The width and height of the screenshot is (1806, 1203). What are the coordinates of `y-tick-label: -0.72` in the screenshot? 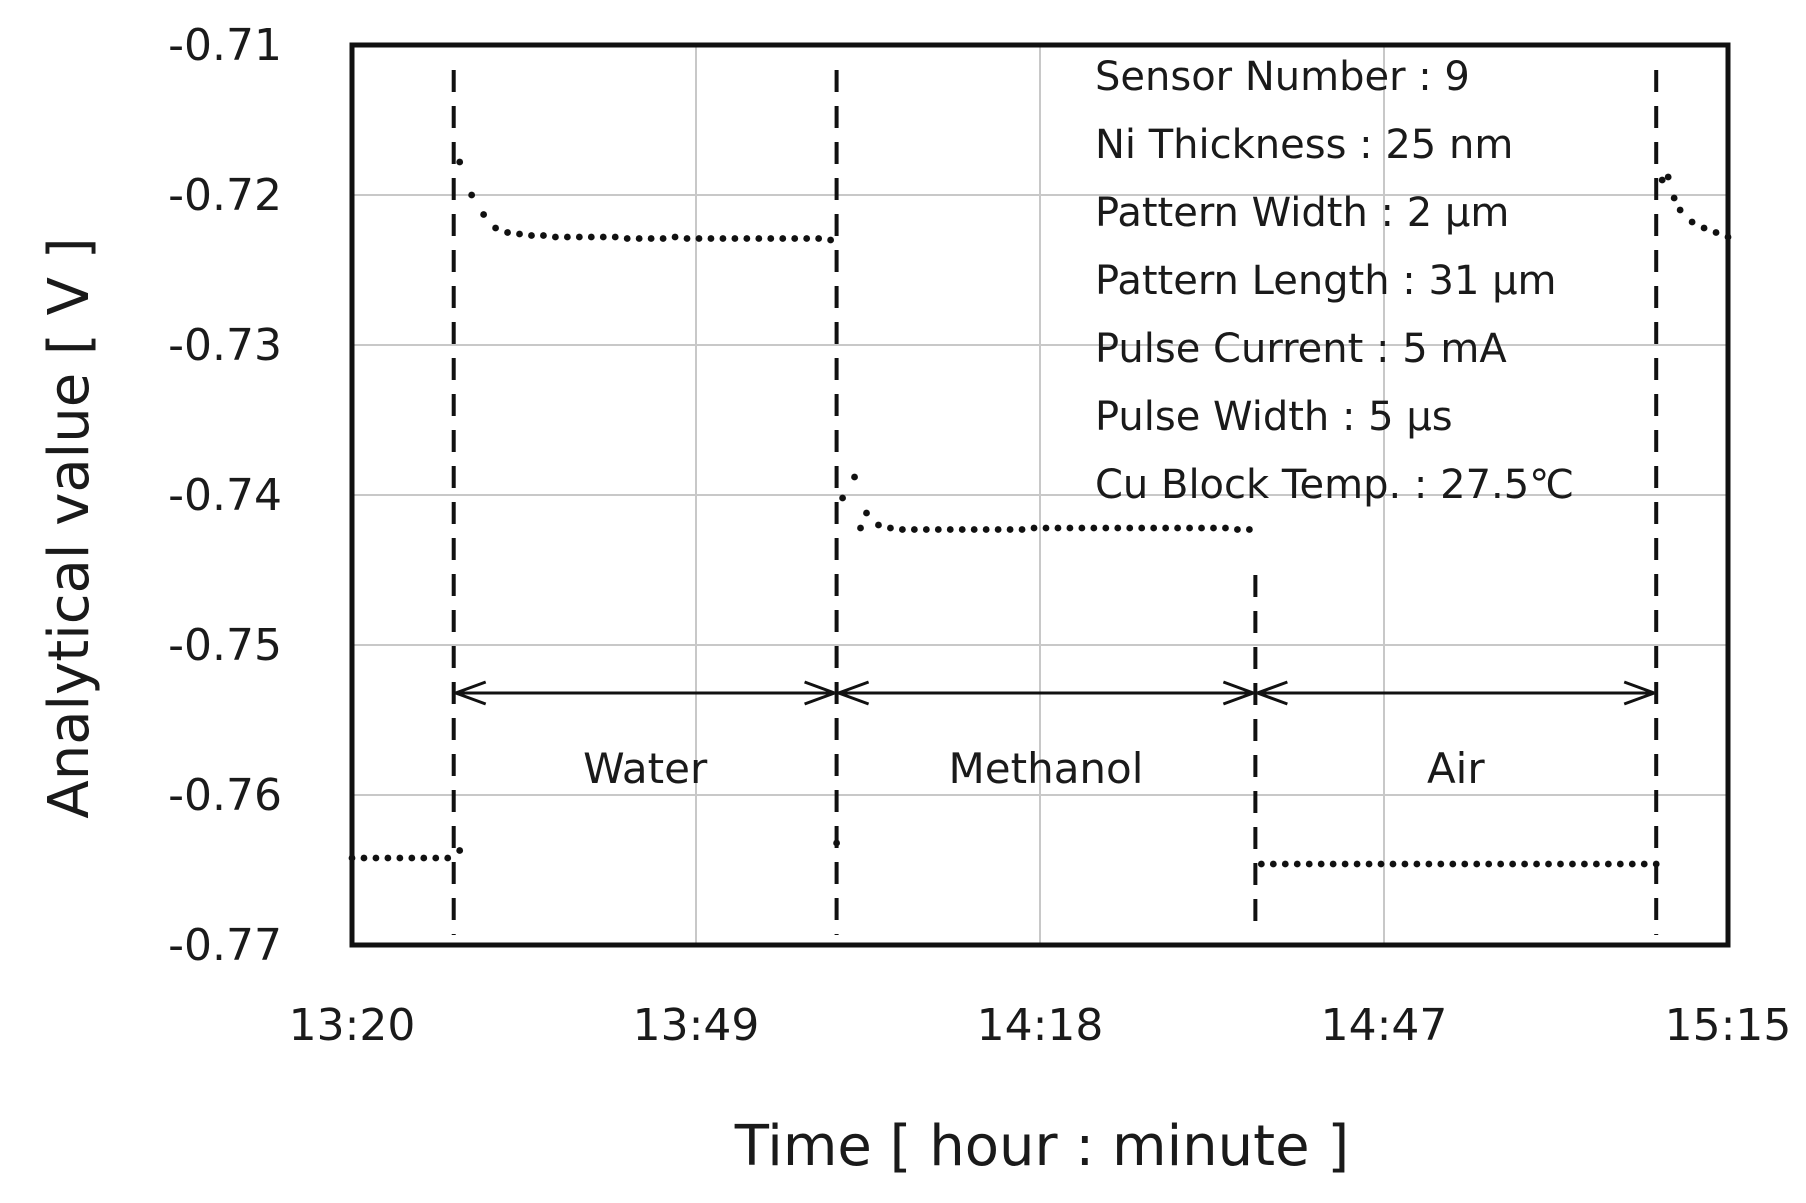 It's located at (225, 195).